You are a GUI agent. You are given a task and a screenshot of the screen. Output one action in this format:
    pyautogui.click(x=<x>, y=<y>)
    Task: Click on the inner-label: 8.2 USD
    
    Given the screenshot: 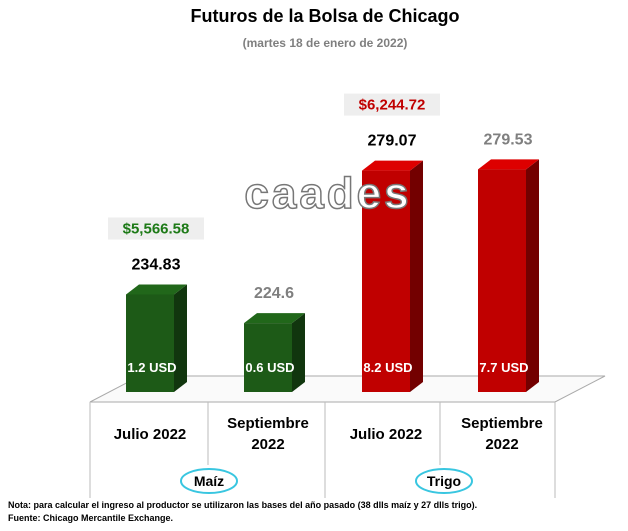 What is the action you would take?
    pyautogui.click(x=387, y=367)
    